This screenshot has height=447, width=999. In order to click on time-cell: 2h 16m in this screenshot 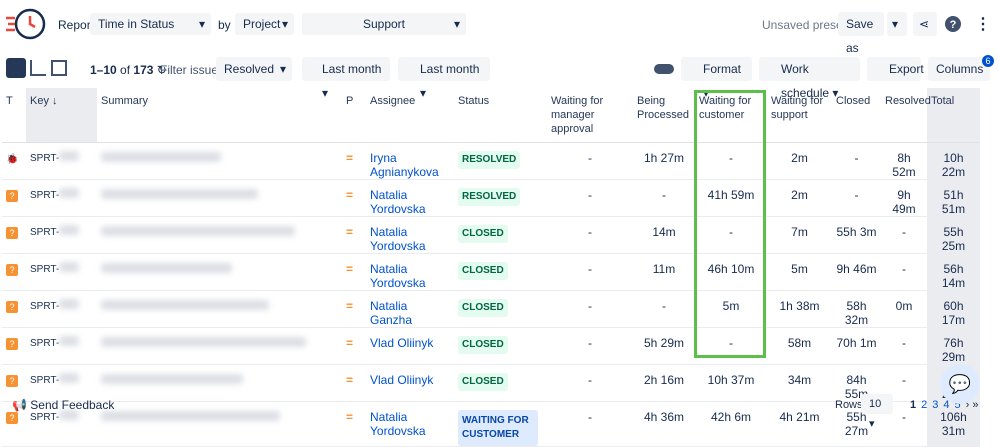, I will do `click(664, 383)`.